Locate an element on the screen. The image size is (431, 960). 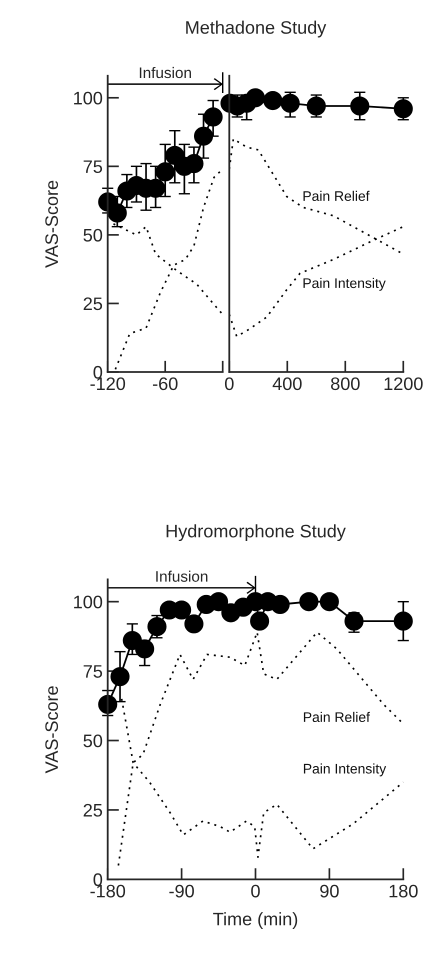
x-tick-label: 180 is located at coordinates (404, 891).